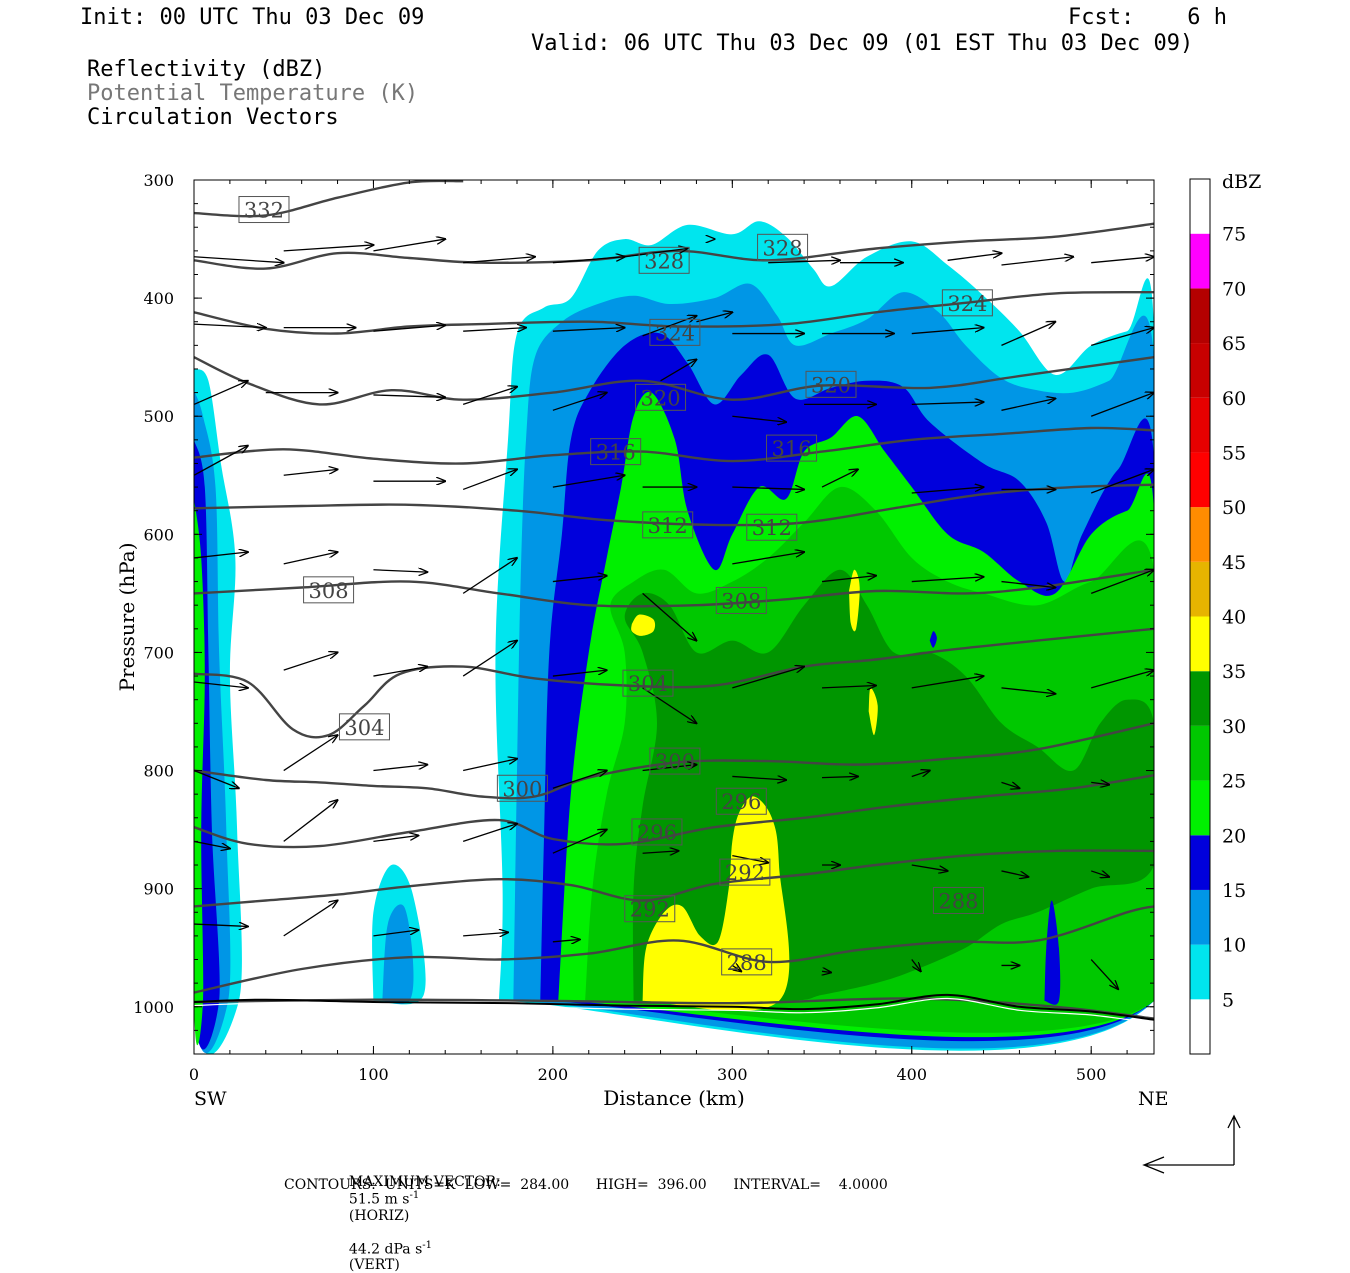  Describe the element at coordinates (783, 247) in the screenshot. I see `theta-label-box: 328` at that location.